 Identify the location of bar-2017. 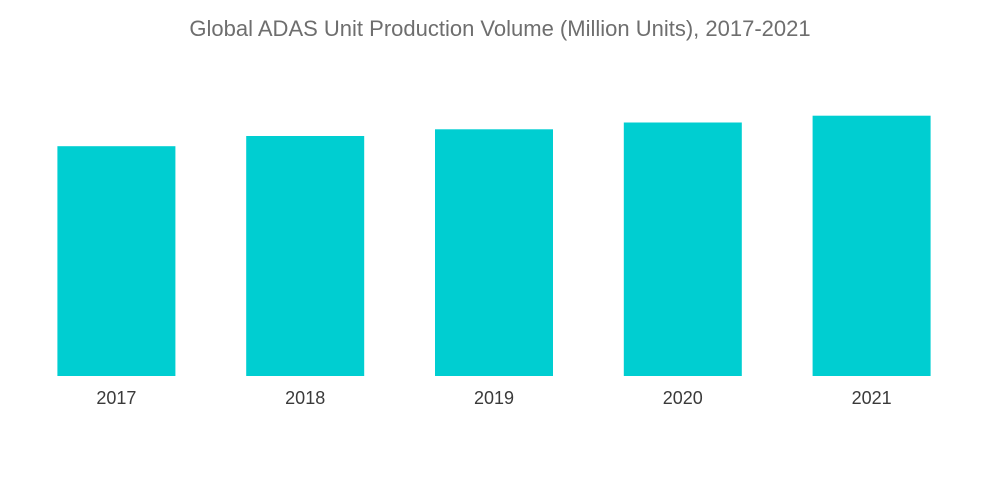
(116, 261).